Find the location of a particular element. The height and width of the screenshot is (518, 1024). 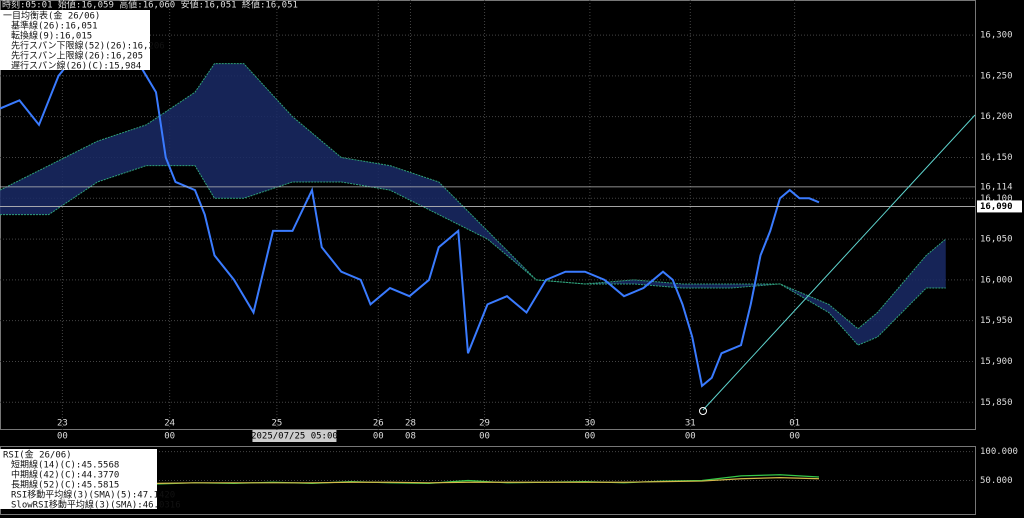

x-tick-label: 01 is located at coordinates (794, 424).